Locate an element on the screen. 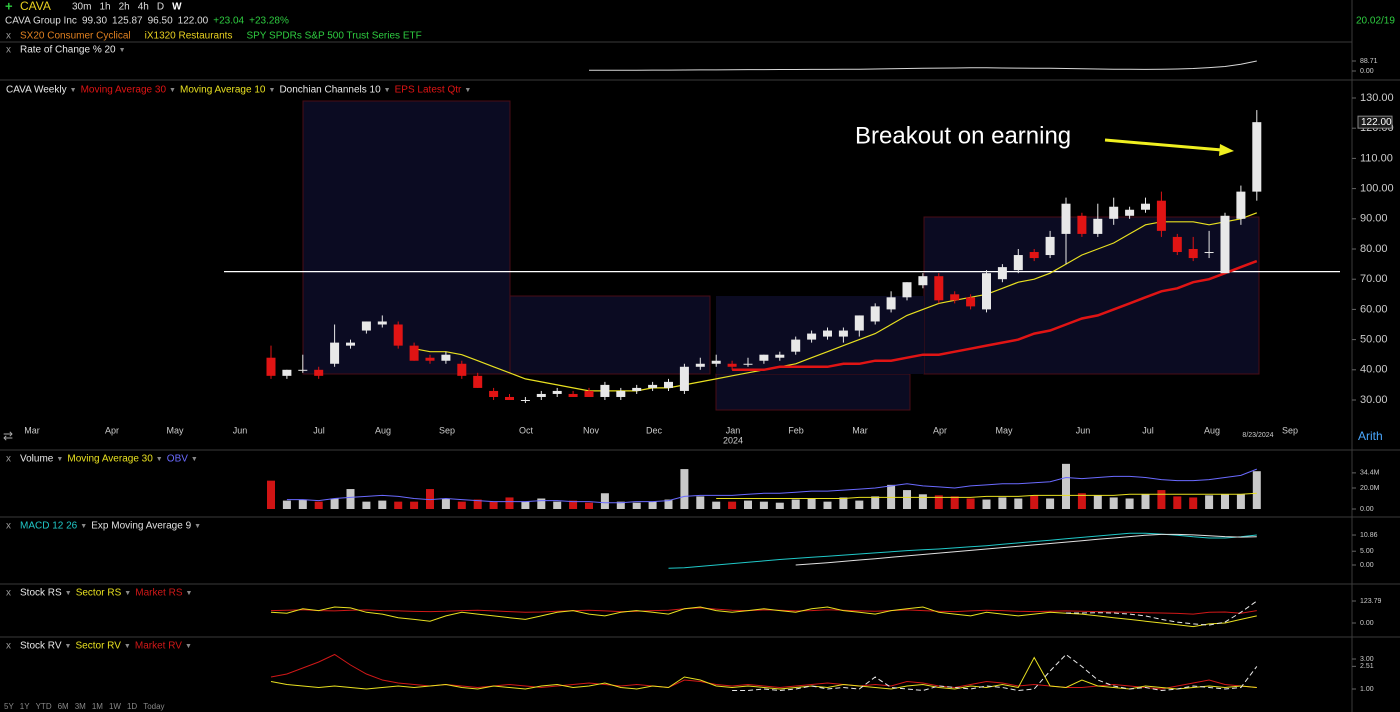  related-symbol: SPY SPDRs S&P 500 Trust Series ETF is located at coordinates (333, 36).